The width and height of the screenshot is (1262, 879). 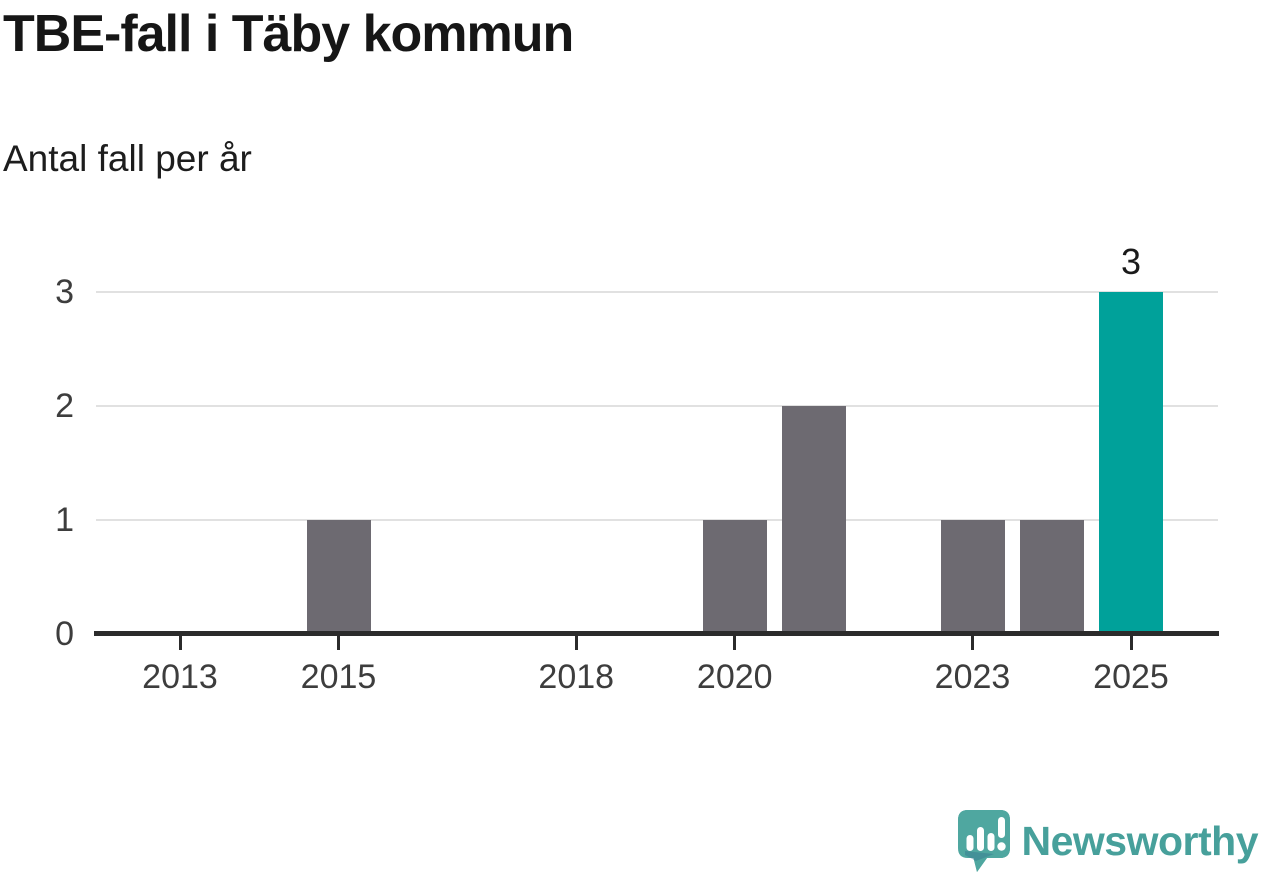 What do you see at coordinates (1131, 261) in the screenshot?
I see `bar-value-label-2025: 3` at bounding box center [1131, 261].